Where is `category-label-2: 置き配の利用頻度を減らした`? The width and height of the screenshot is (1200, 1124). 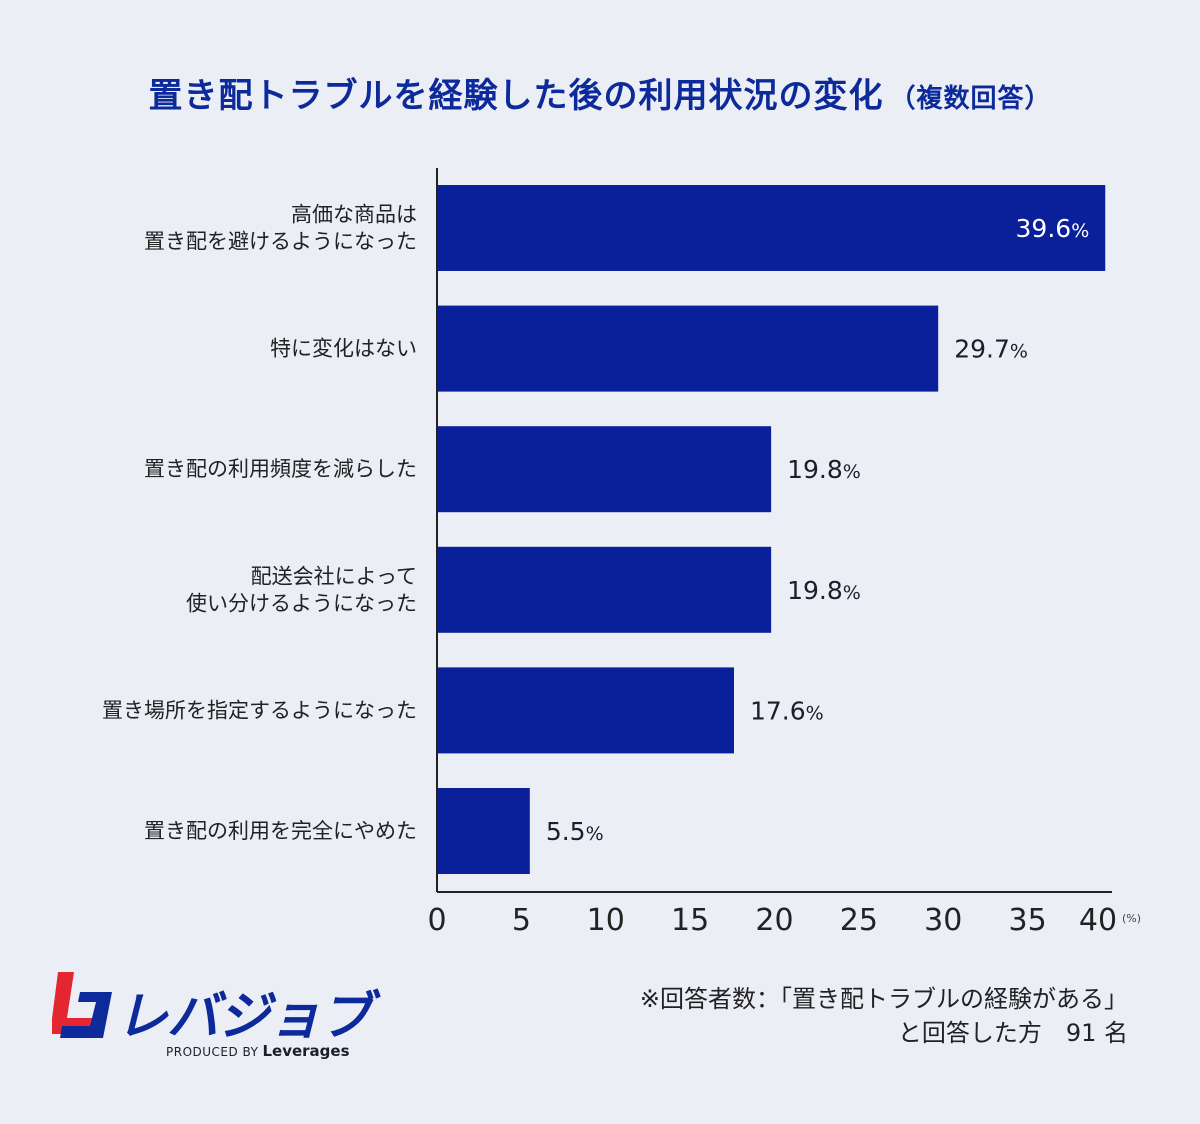
category-label-2: 置き配の利用頻度を減らした is located at coordinates (280, 469).